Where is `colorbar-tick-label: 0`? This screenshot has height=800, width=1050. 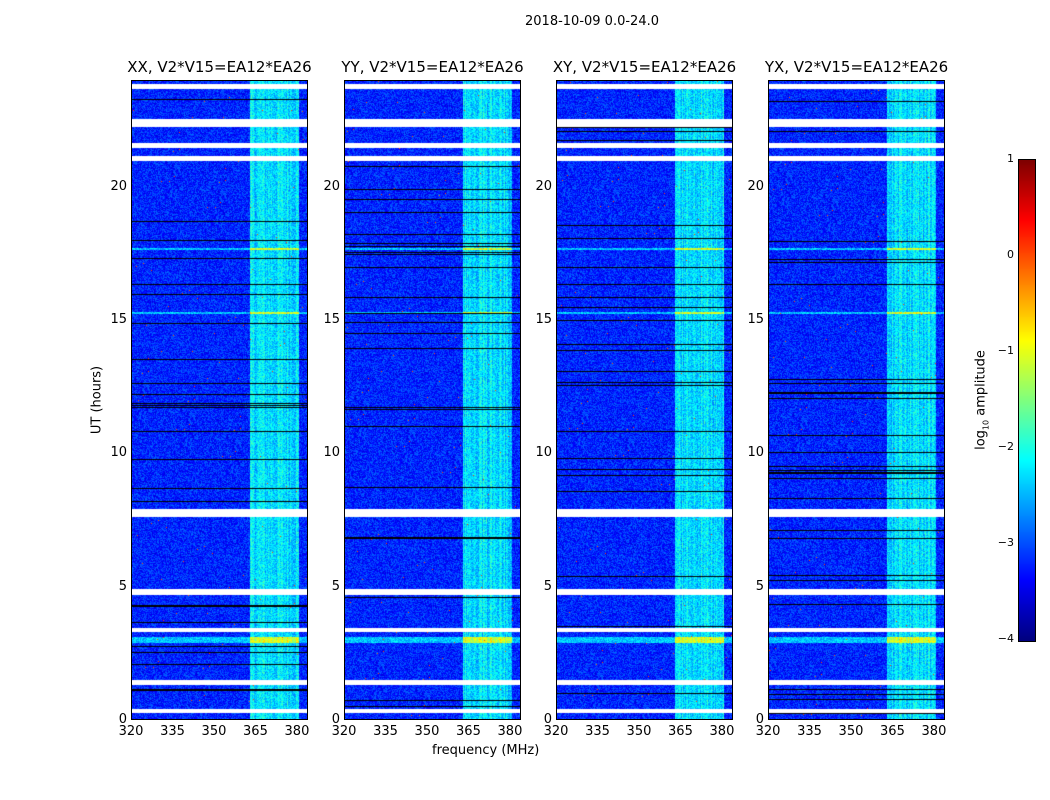
colorbar-tick-label: 0 is located at coordinates (1010, 254).